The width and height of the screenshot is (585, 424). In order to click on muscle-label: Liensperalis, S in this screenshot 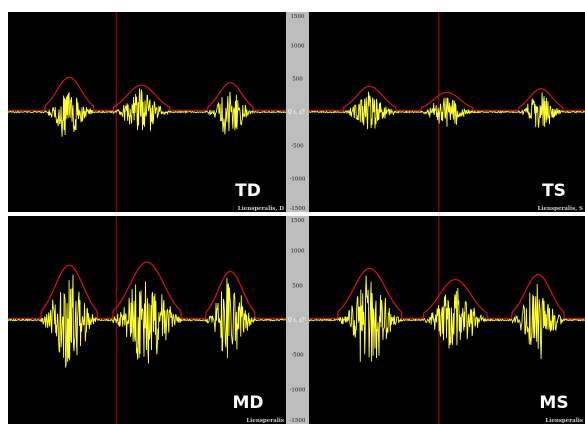, I will do `click(560, 209)`.